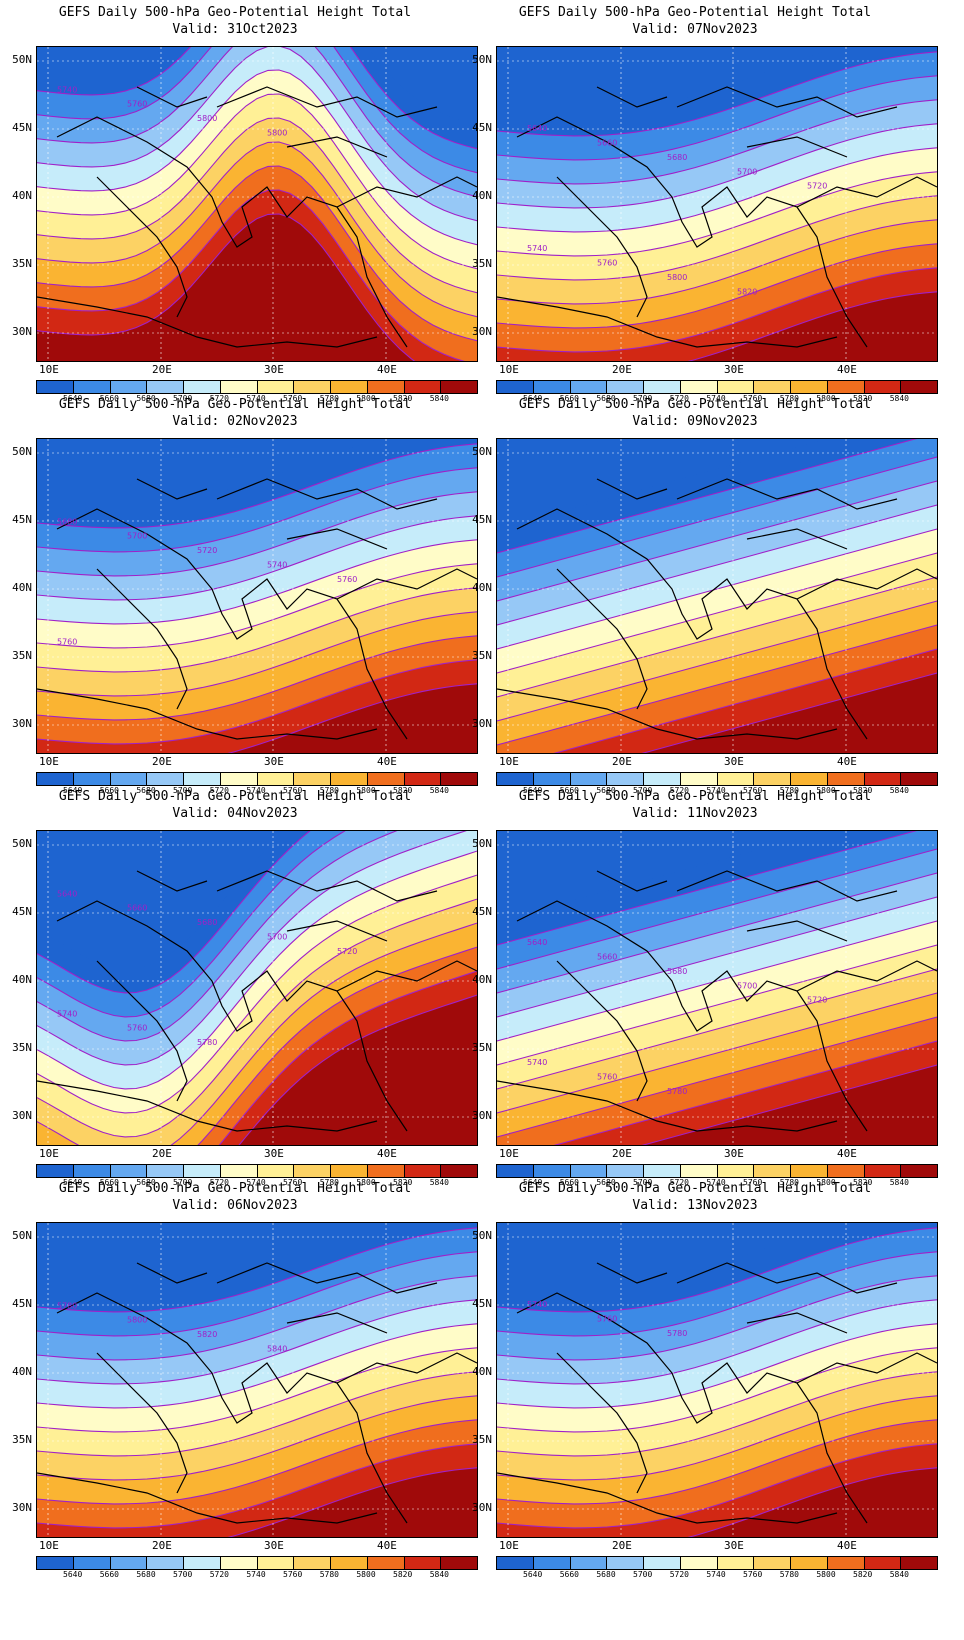 The width and height of the screenshot is (964, 1640). What do you see at coordinates (277, 565) in the screenshot?
I see `contour-label: 5740` at bounding box center [277, 565].